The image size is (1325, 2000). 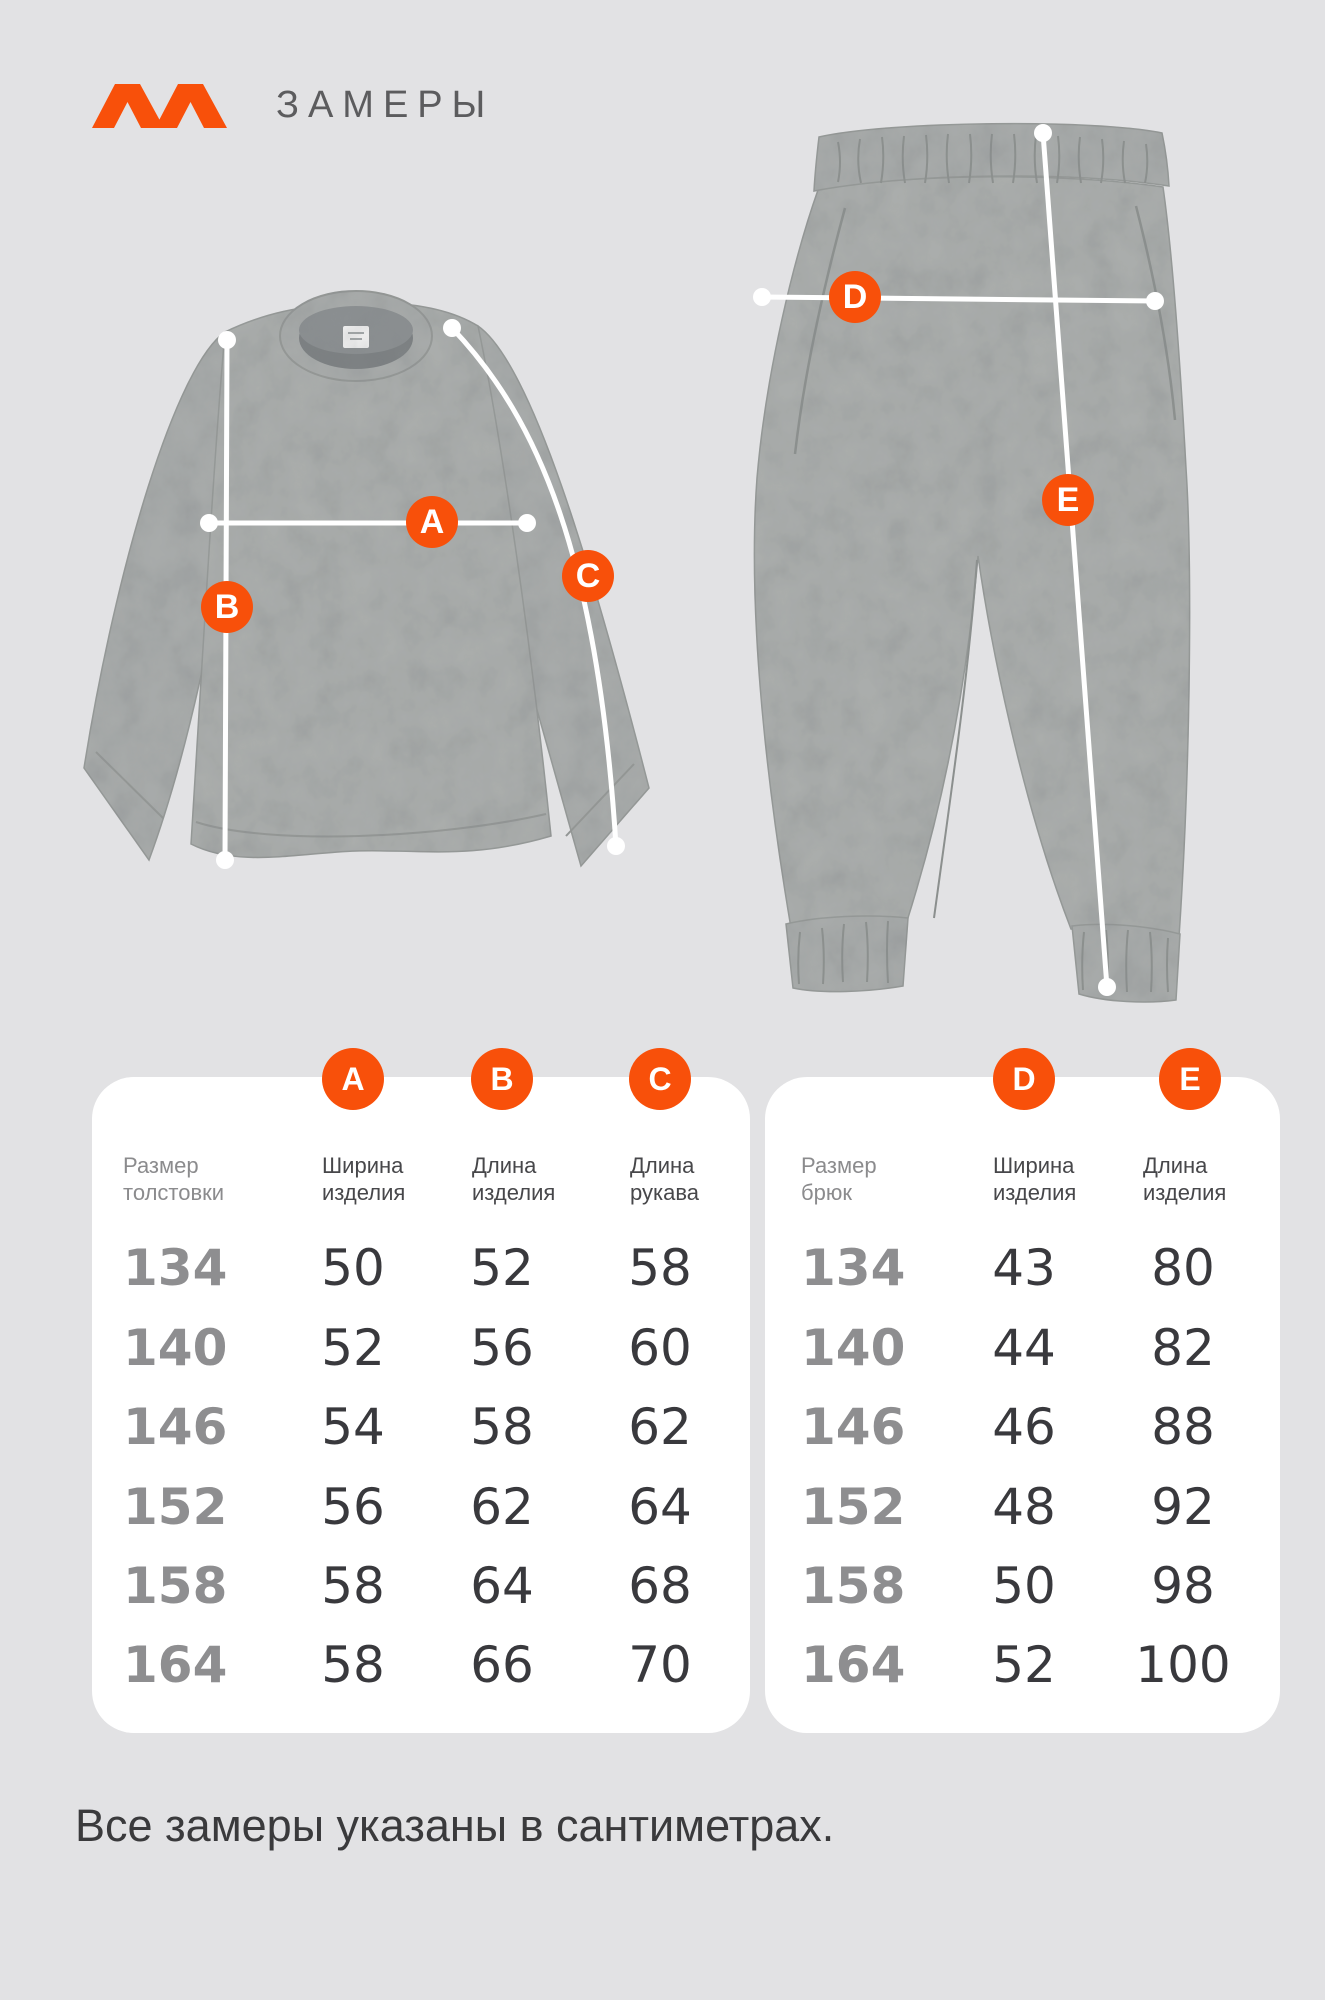 I want to click on marker-badge-d: D, so click(x=855, y=297).